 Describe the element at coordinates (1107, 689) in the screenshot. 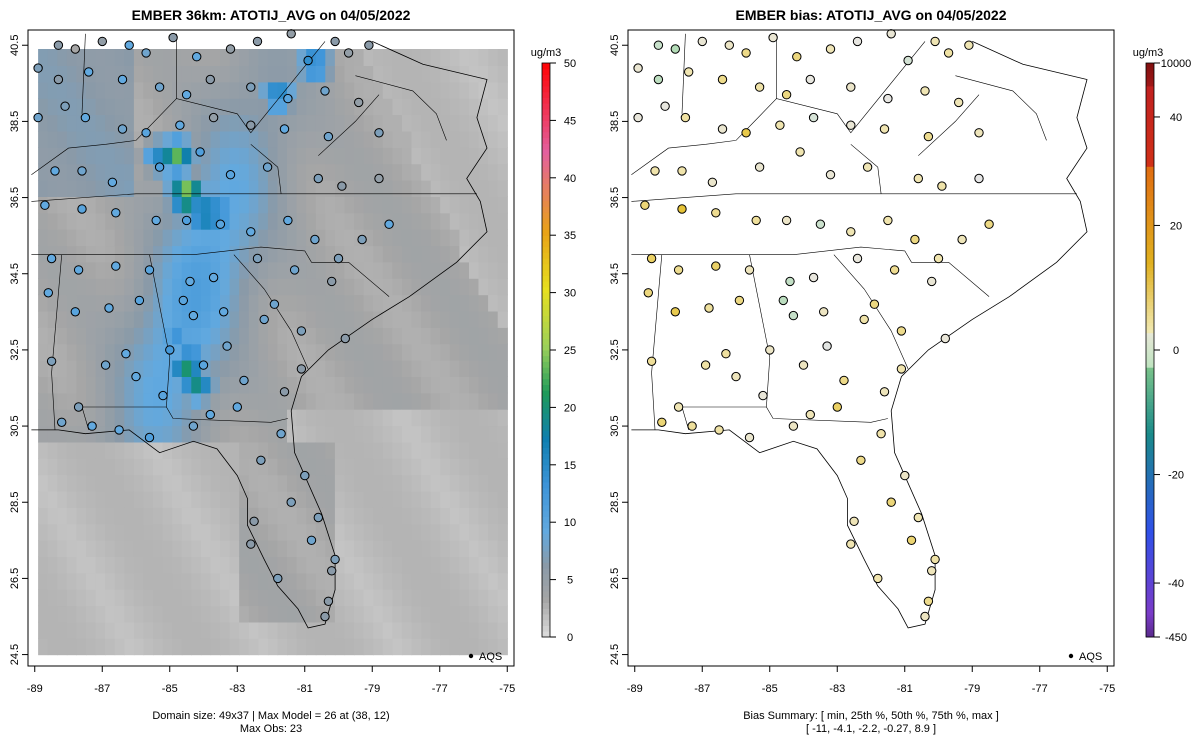

I see `x-tick-label: -75` at that location.